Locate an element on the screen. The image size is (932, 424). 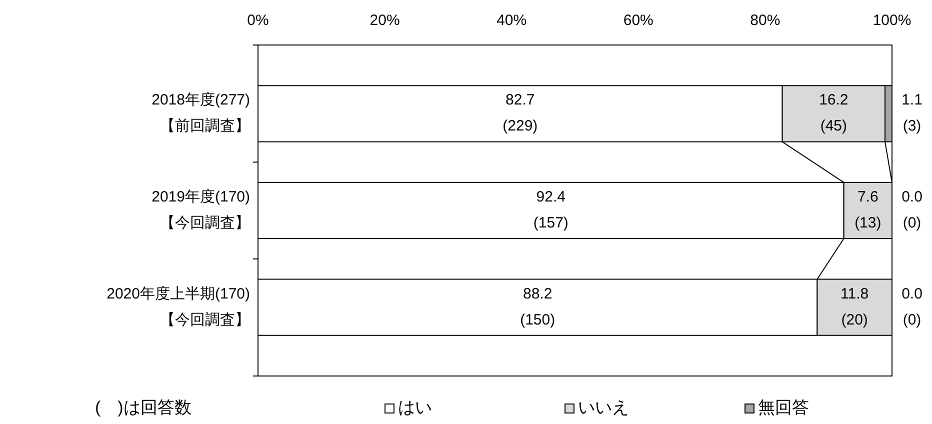
text: ( )は回答数 is located at coordinates (143, 407).